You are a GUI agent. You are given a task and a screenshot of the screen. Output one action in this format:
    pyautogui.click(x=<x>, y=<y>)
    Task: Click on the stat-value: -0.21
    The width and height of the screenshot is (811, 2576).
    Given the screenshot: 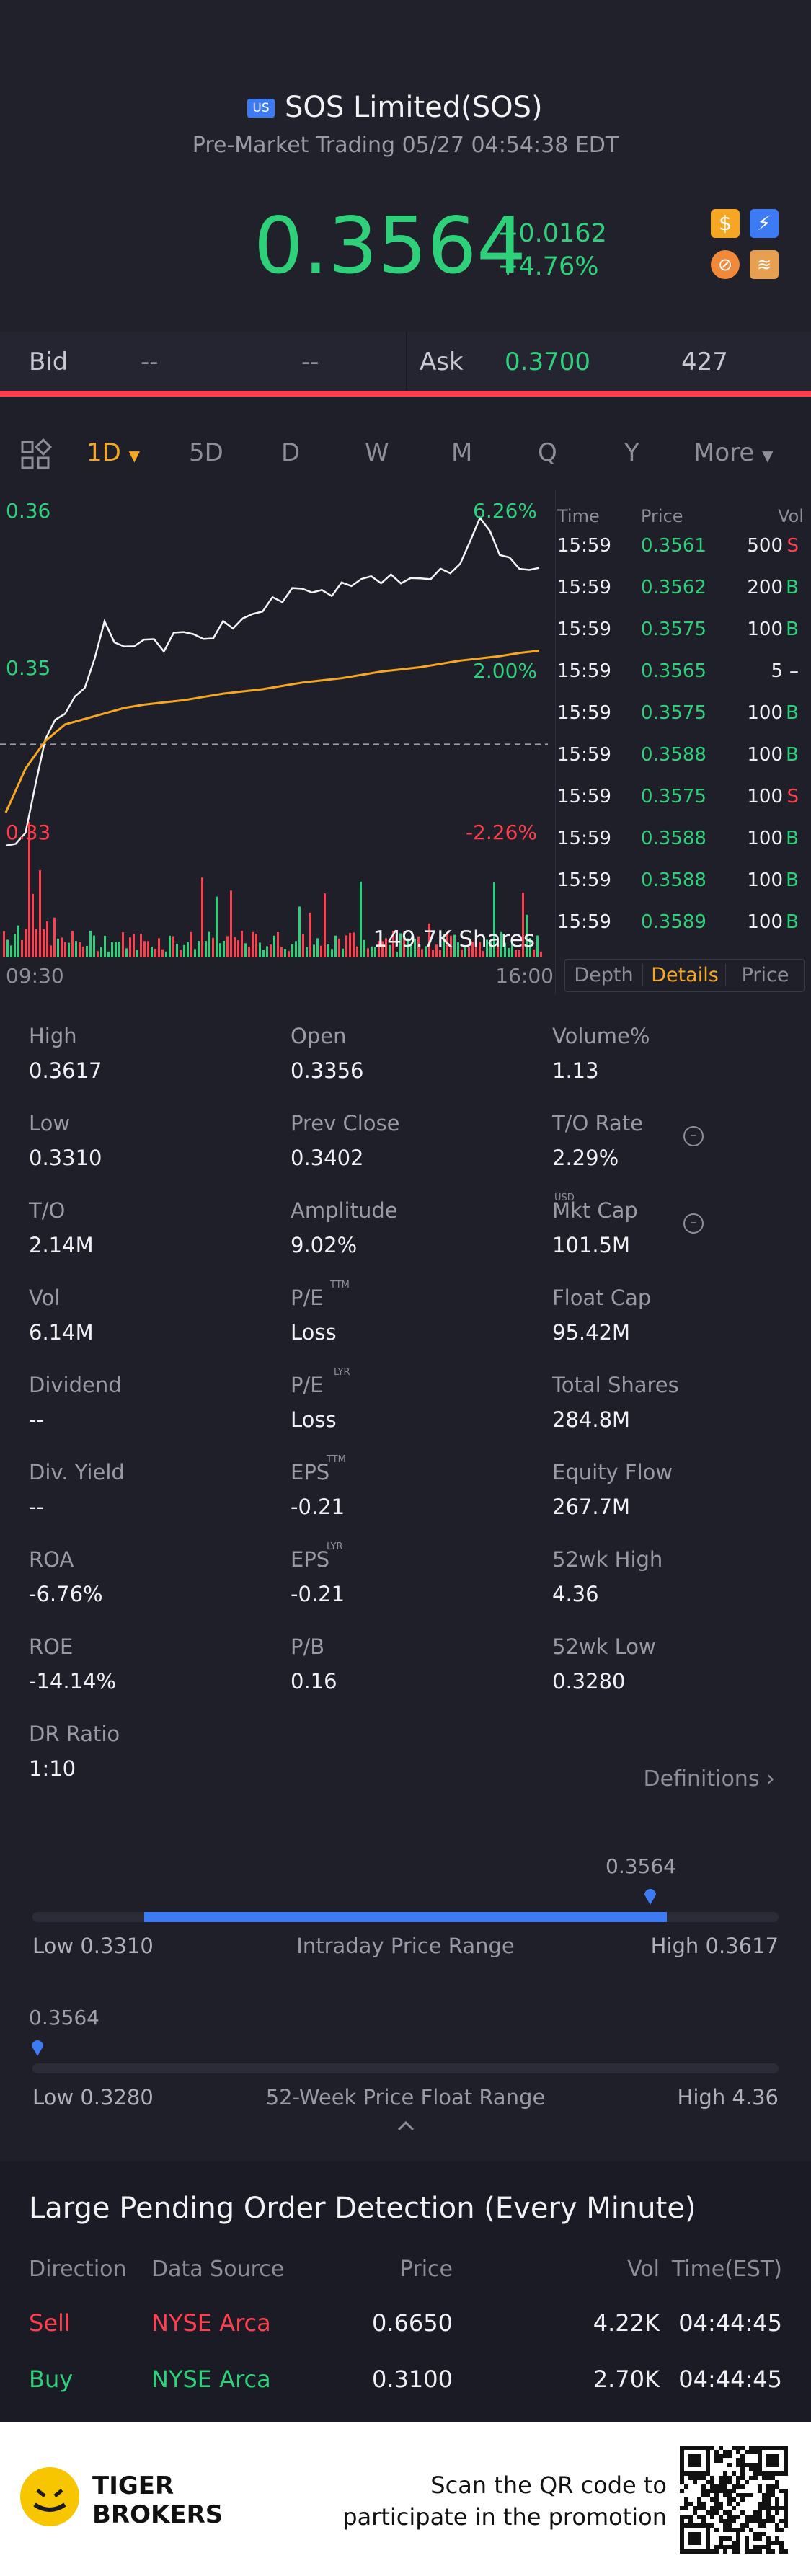 What is the action you would take?
    pyautogui.click(x=318, y=1507)
    